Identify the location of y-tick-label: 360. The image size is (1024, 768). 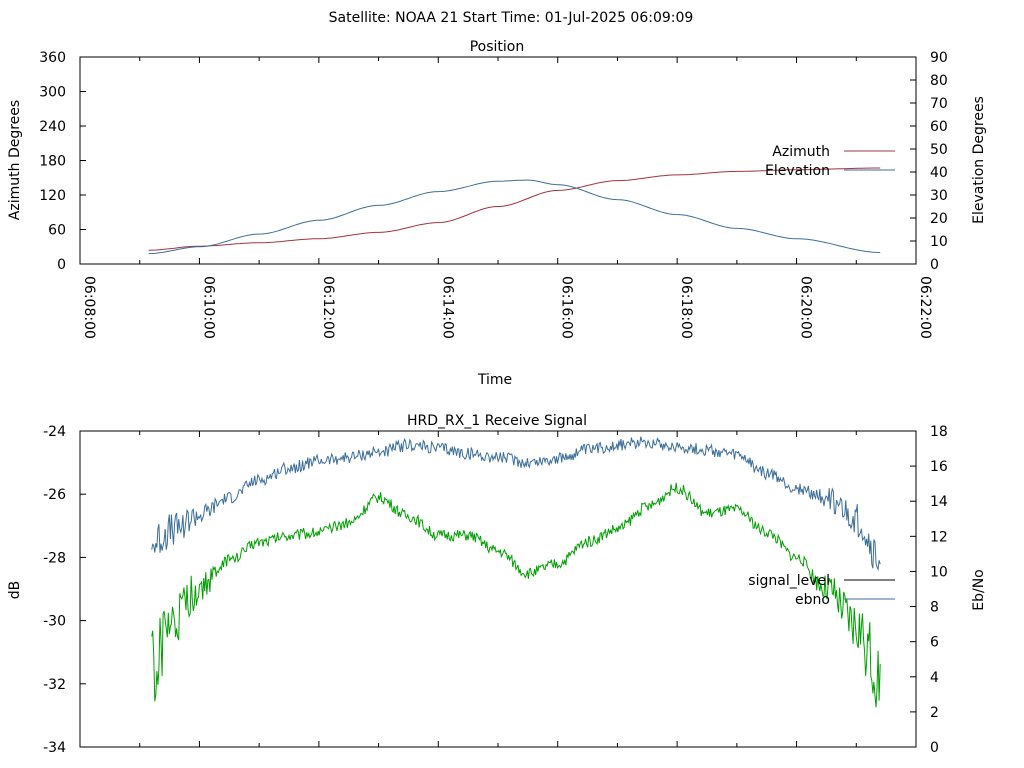
(52, 58).